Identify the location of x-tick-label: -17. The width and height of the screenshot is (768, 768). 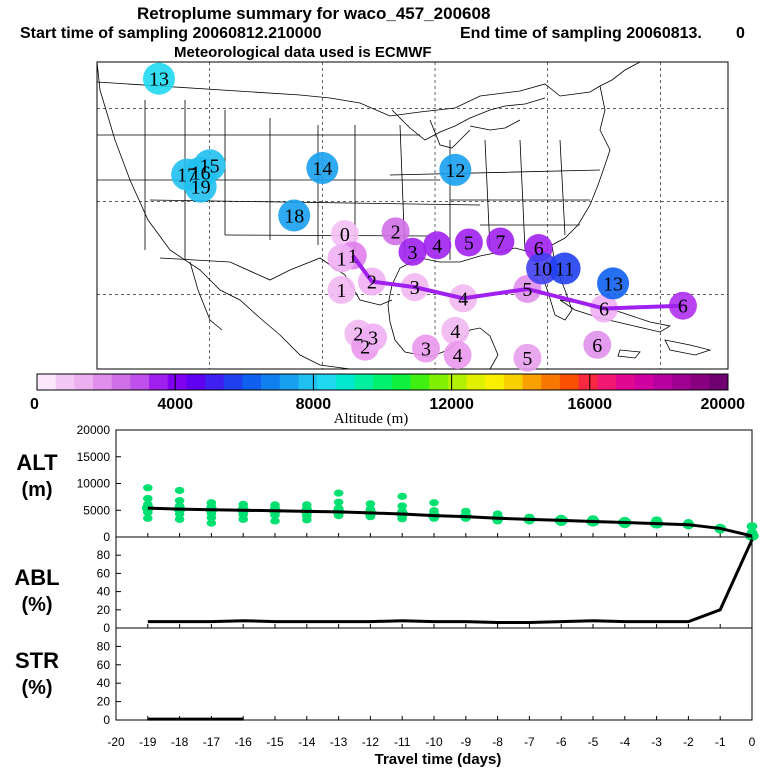
(212, 742).